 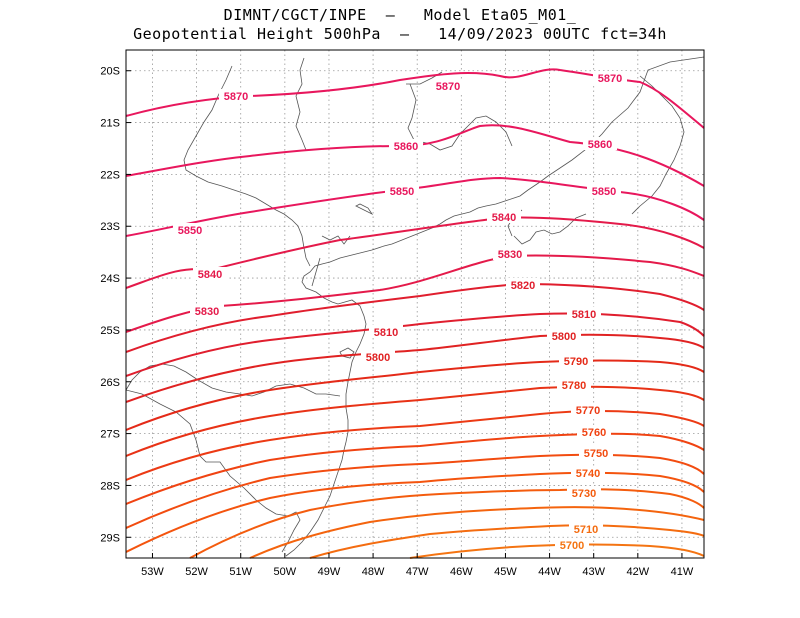 What do you see at coordinates (593, 572) in the screenshot?
I see `lon-tick-label: 43W` at bounding box center [593, 572].